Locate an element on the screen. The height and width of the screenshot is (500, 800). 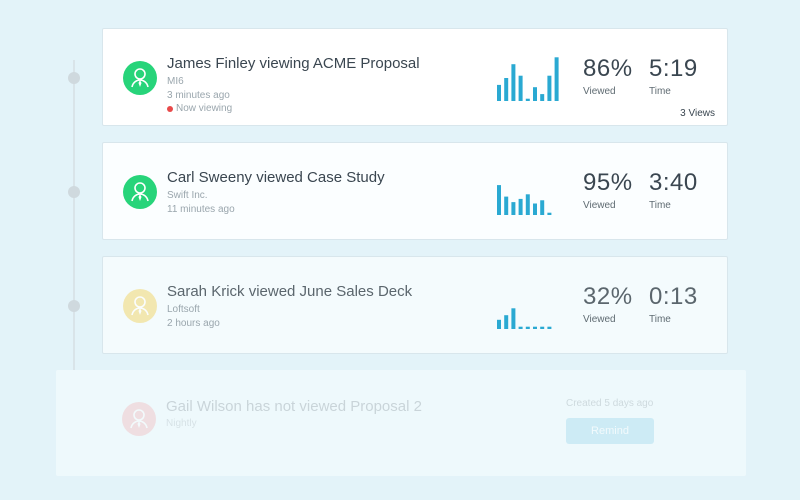
company-name: Swift Inc. is located at coordinates (187, 195).